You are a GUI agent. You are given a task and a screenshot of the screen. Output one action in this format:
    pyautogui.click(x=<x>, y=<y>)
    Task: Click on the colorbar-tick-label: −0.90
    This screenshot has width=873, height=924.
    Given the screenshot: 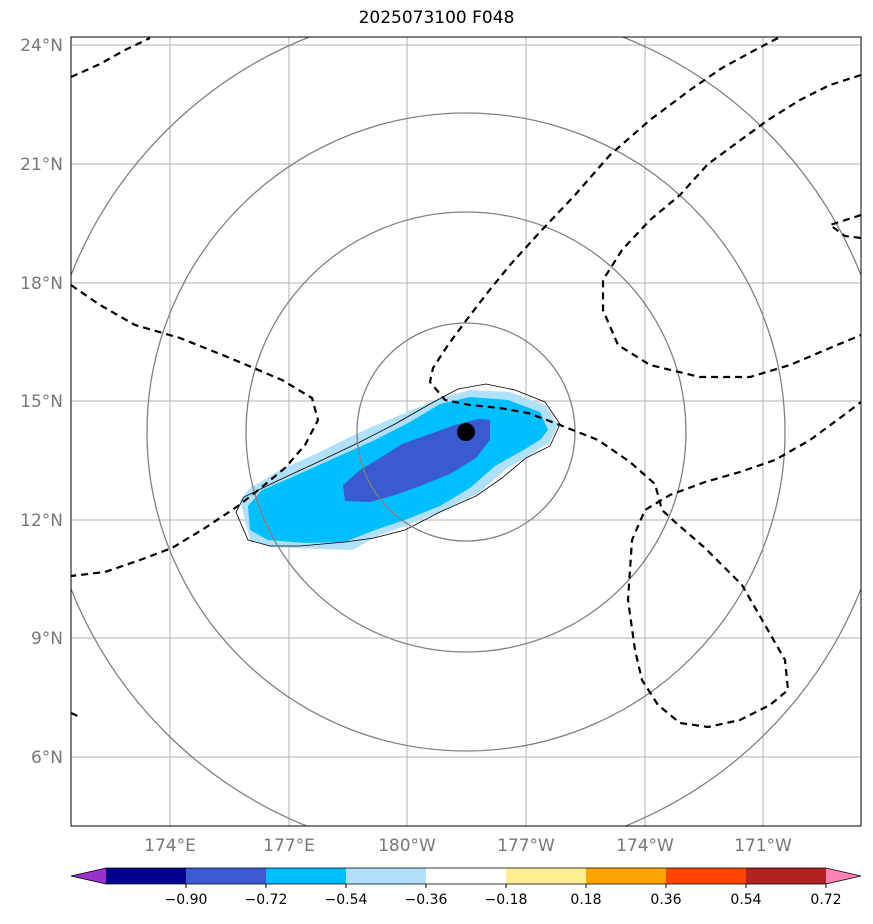 What is the action you would take?
    pyautogui.click(x=186, y=900)
    